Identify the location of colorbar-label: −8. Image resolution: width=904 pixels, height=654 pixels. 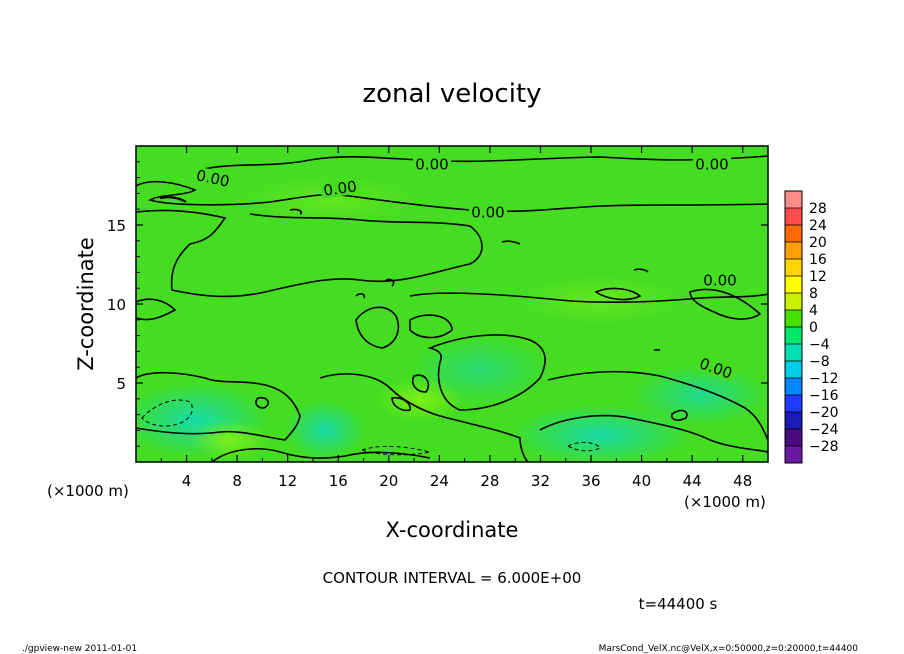
(819, 362).